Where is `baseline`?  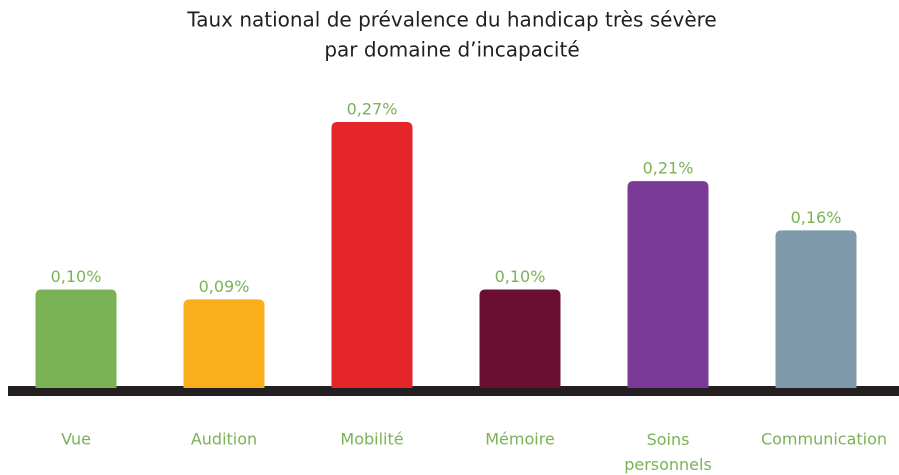 baseline is located at coordinates (453, 391).